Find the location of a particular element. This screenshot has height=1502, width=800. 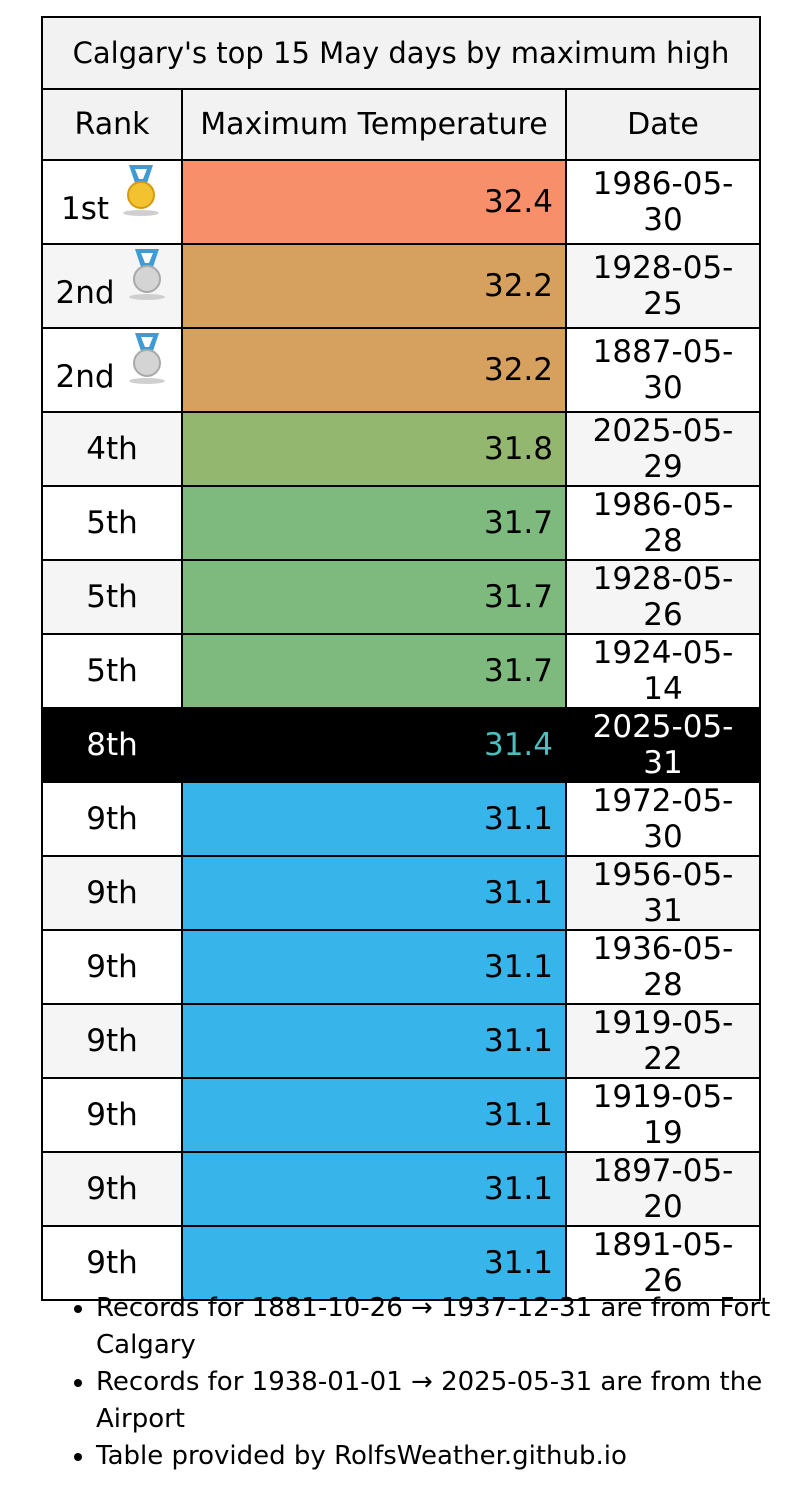

date-cell: 2025-05-29 is located at coordinates (663, 449).